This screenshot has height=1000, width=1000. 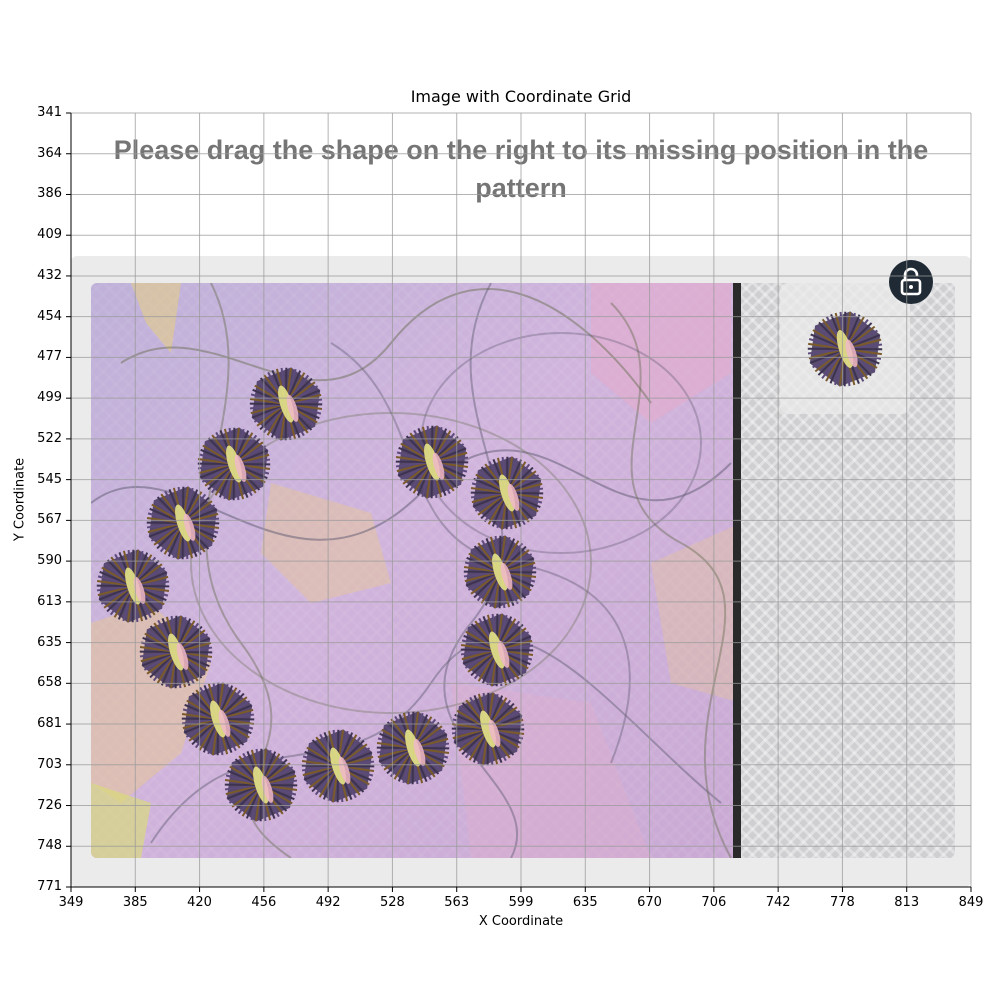 What do you see at coordinates (71, 902) in the screenshot?
I see `x-tick-label: 349` at bounding box center [71, 902].